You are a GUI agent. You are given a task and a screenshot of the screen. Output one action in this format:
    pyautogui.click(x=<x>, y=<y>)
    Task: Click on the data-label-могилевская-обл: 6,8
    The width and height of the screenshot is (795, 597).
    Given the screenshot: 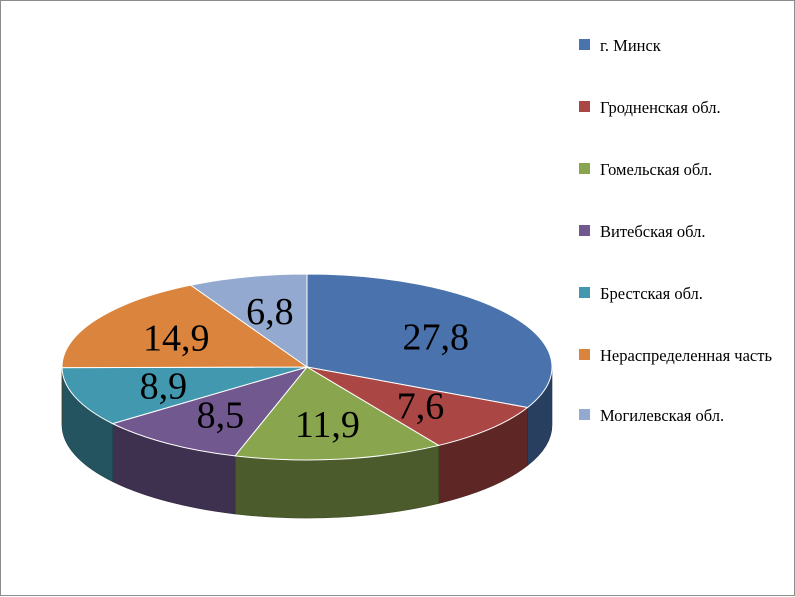 What is the action you would take?
    pyautogui.click(x=270, y=312)
    